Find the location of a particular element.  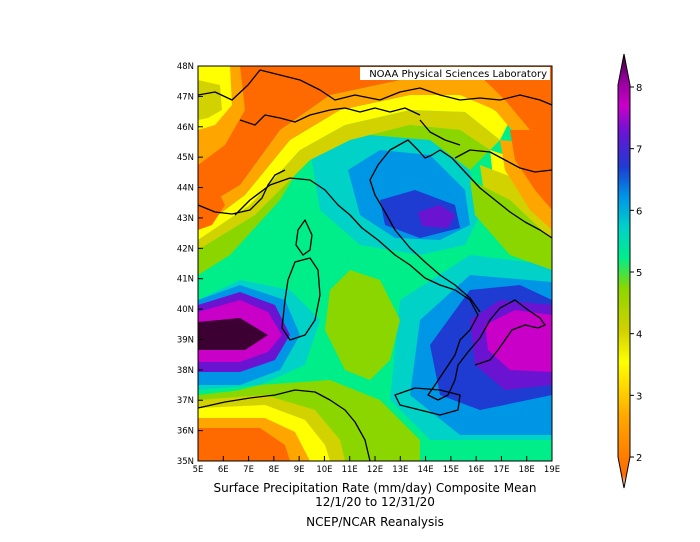

coastline-sardinia is located at coordinates (301, 299).